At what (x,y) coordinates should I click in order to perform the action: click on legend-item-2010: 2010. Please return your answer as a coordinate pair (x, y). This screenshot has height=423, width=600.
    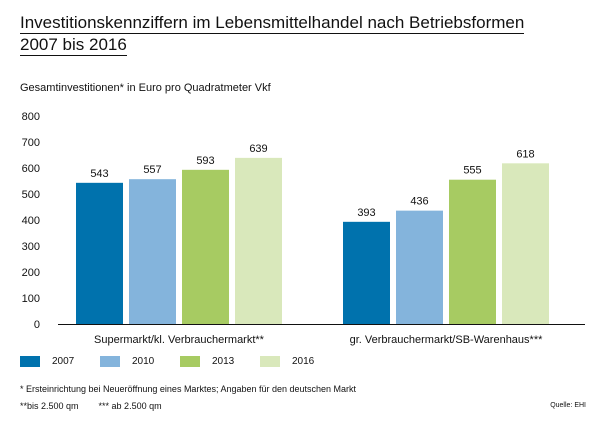
    Looking at the image, I should click on (127, 361).